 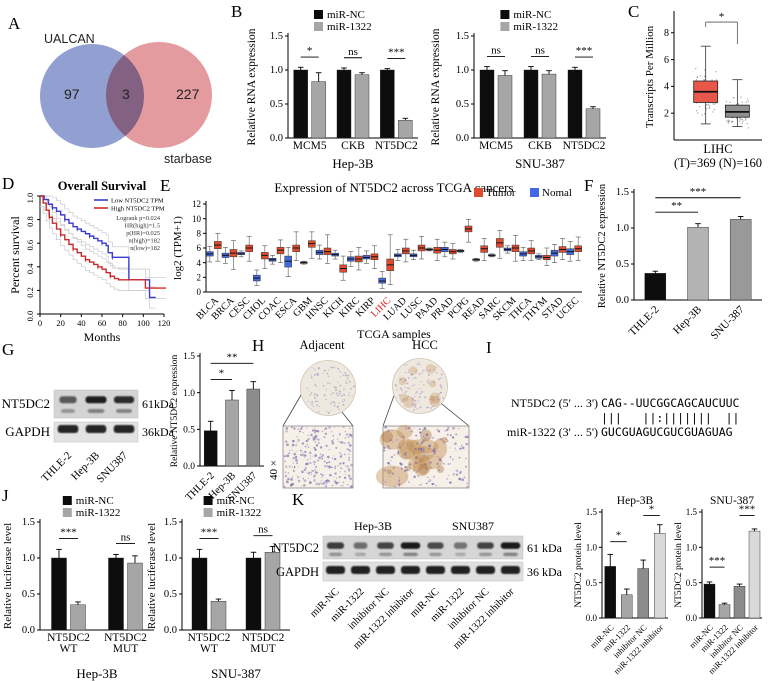 What do you see at coordinates (144, 241) in the screenshot?
I see `svg-text: n(high)=182` at bounding box center [144, 241].